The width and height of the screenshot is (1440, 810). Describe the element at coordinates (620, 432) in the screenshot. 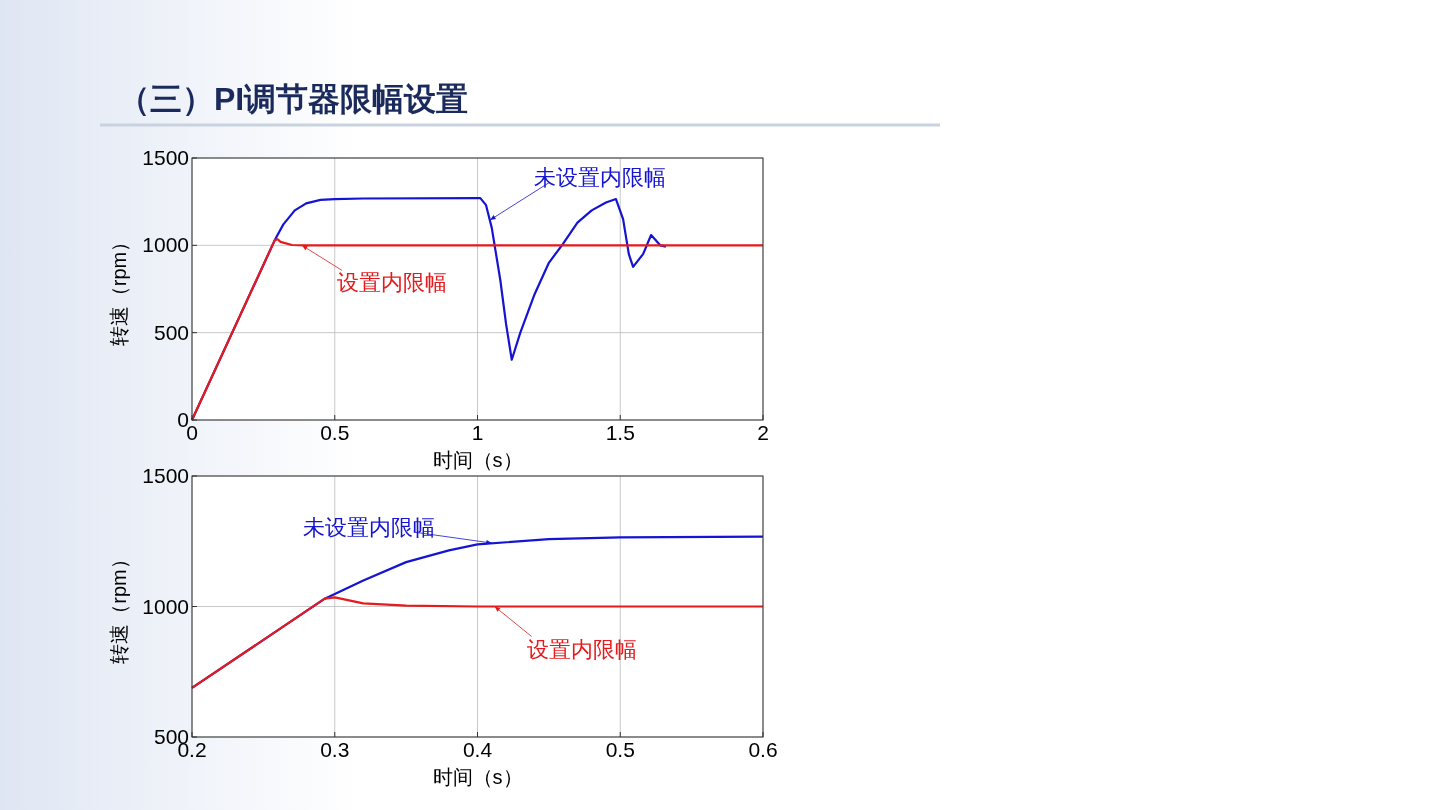

I see `x-tick-label: 1.5` at that location.